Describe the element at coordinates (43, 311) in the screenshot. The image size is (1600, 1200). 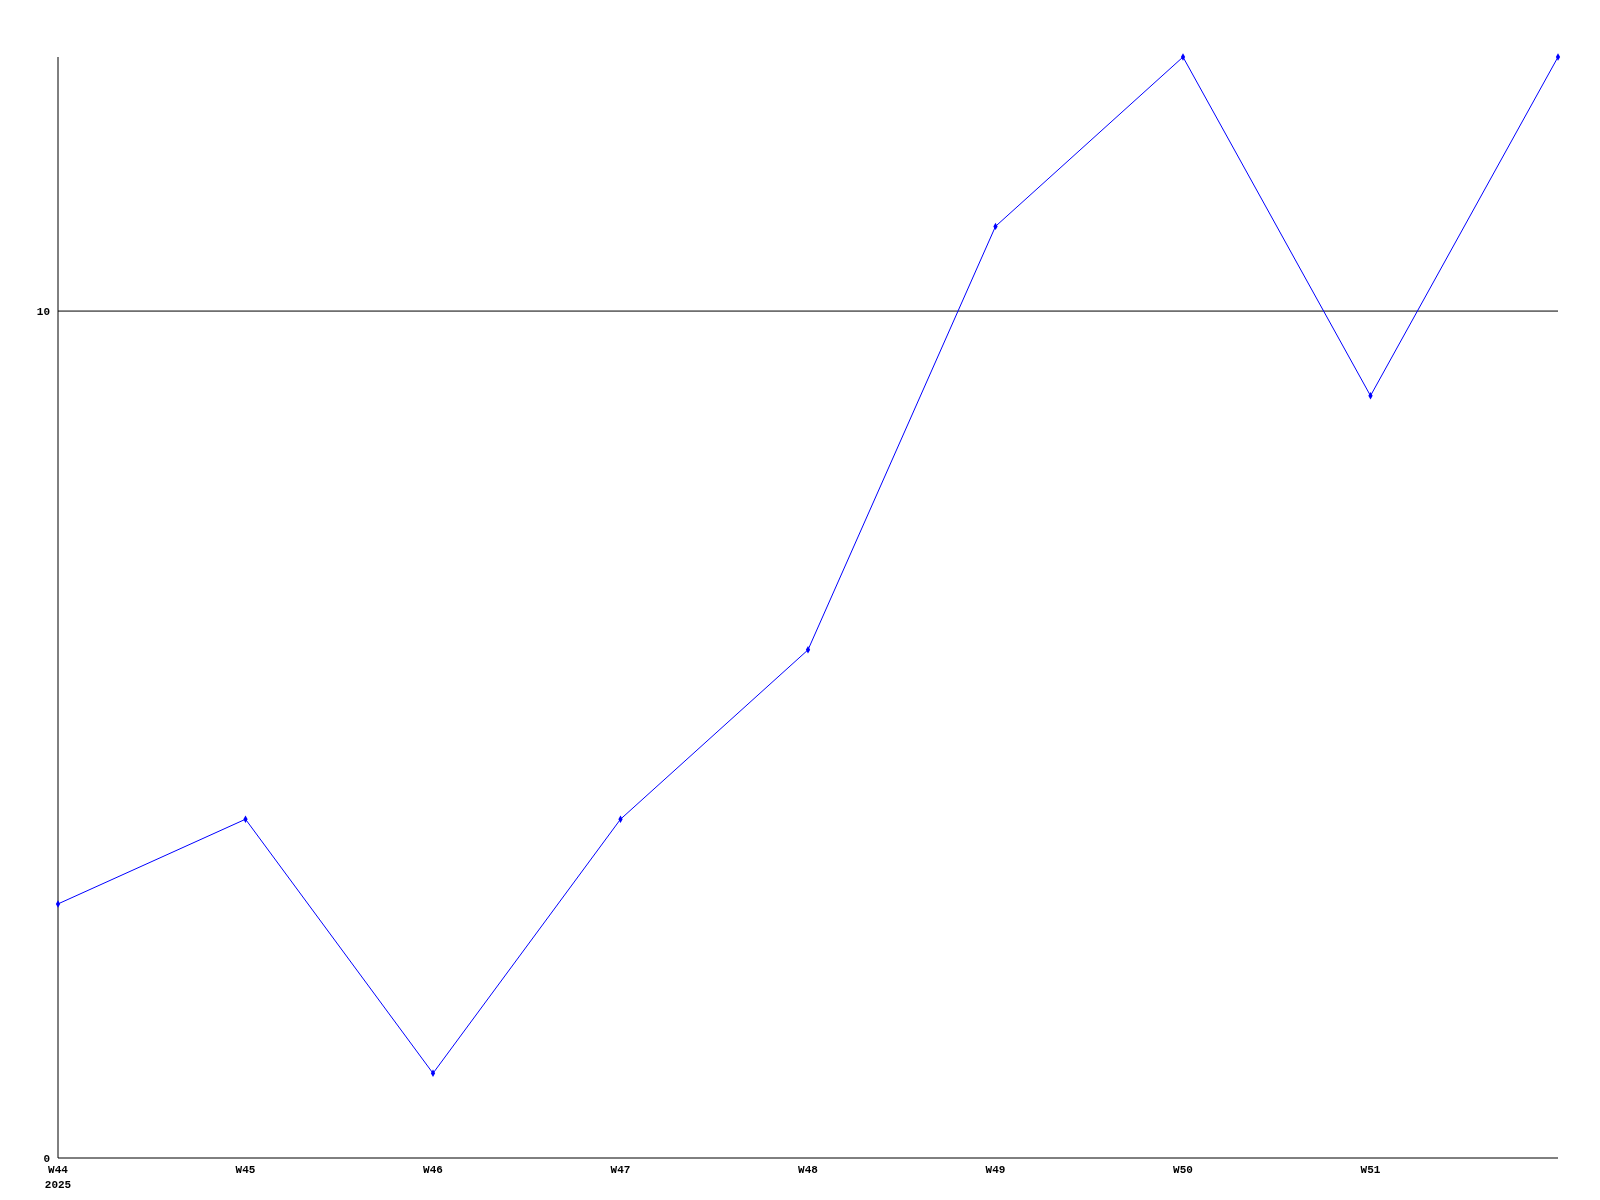
I see `y-tick-label: 10` at that location.